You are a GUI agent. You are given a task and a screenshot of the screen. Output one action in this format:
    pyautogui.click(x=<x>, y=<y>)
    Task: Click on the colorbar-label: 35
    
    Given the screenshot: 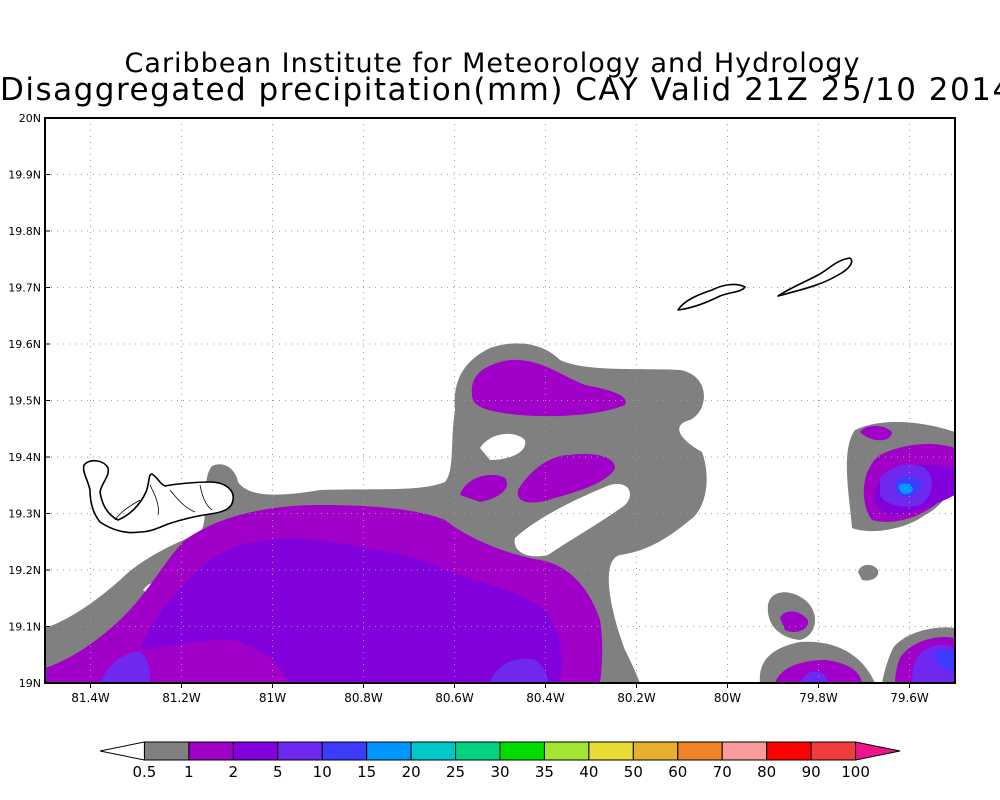 What is the action you would take?
    pyautogui.click(x=544, y=772)
    